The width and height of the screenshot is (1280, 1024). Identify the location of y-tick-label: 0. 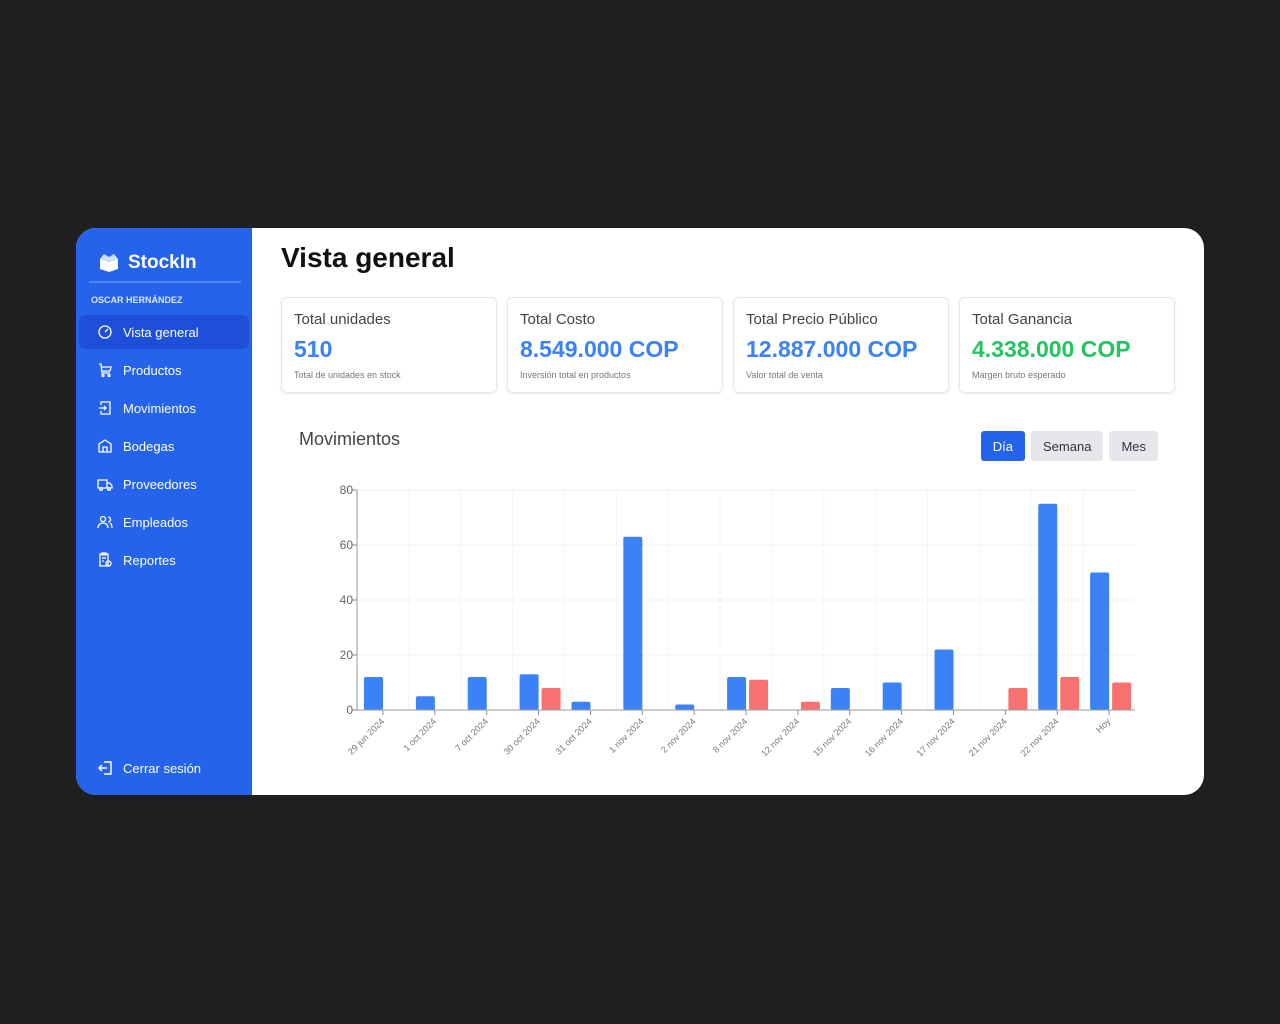
(349, 710).